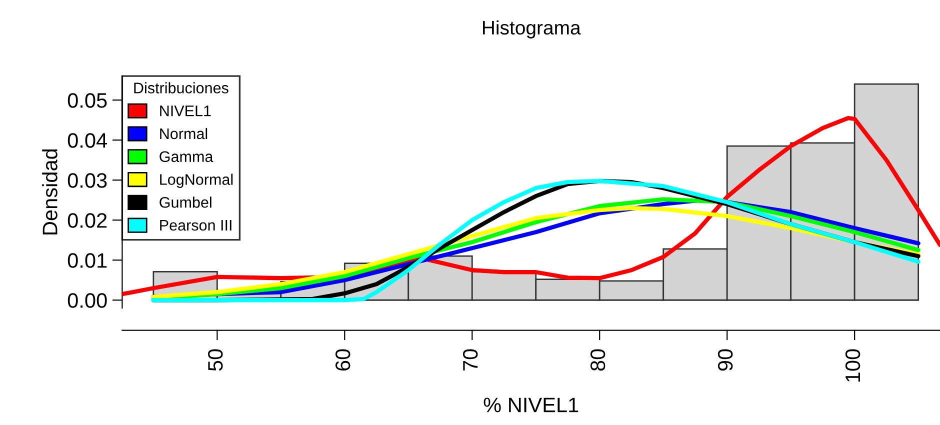 The width and height of the screenshot is (940, 425). I want to click on chart-title: Histograma, so click(531, 29).